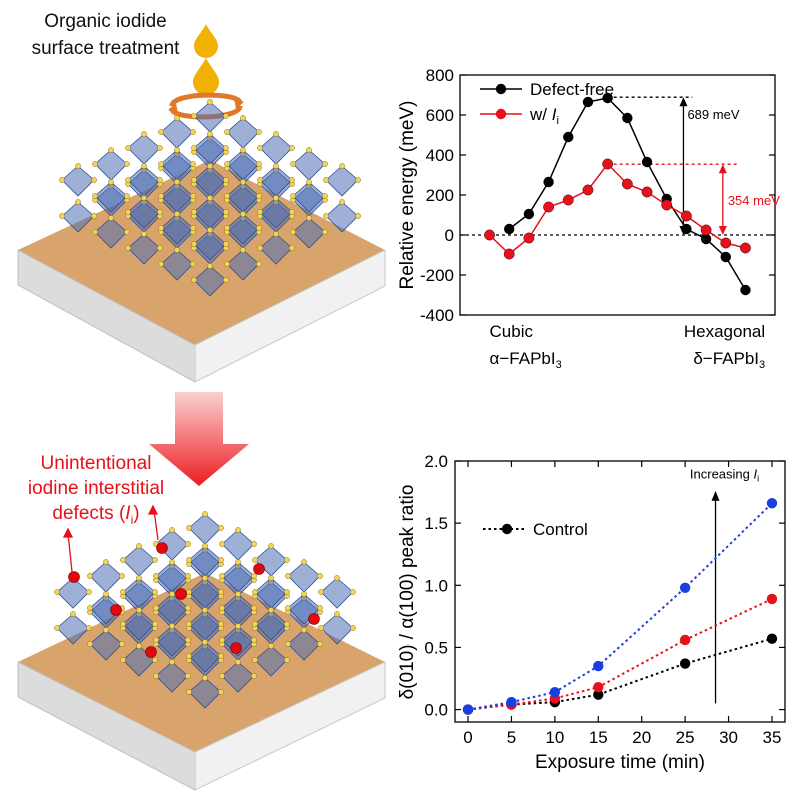  What do you see at coordinates (715, 495) in the screenshot?
I see `increasing-arrow-head` at bounding box center [715, 495].